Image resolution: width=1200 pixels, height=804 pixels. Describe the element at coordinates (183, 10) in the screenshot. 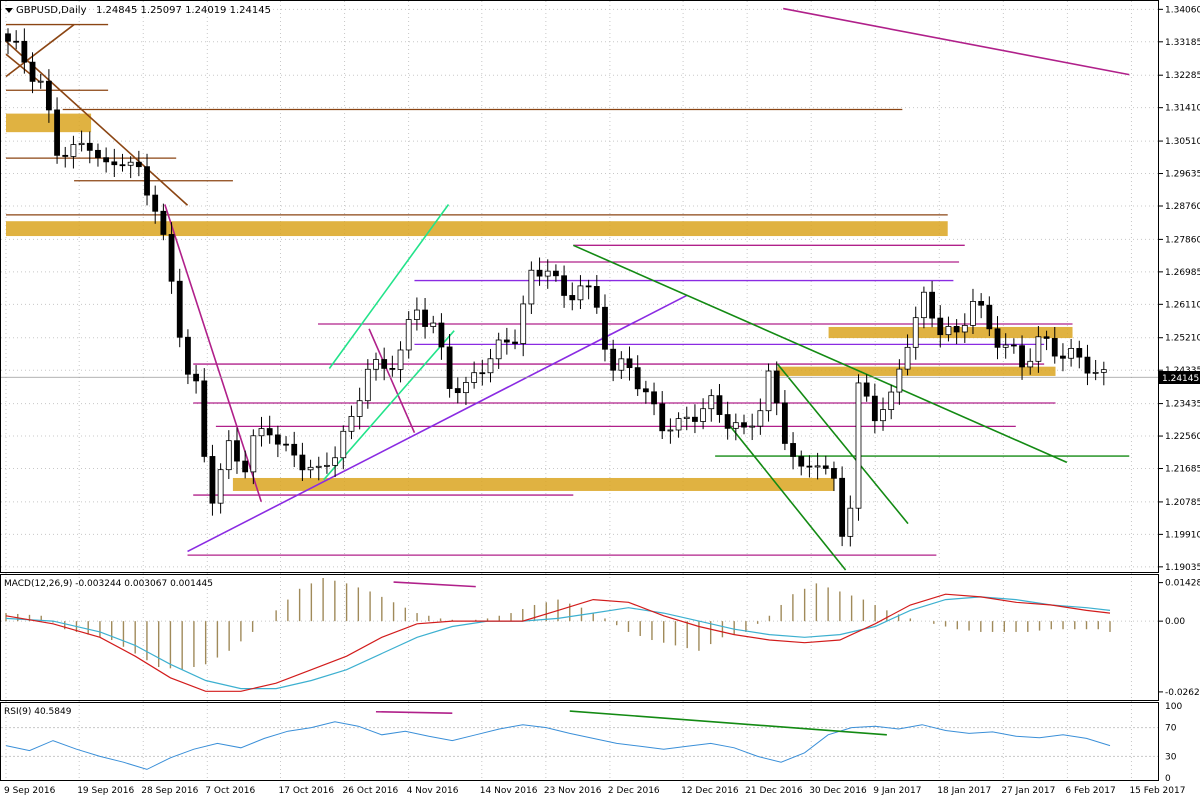

I see `ohlc-label: 1.24845 1.25097 1.24019 1.24145` at that location.